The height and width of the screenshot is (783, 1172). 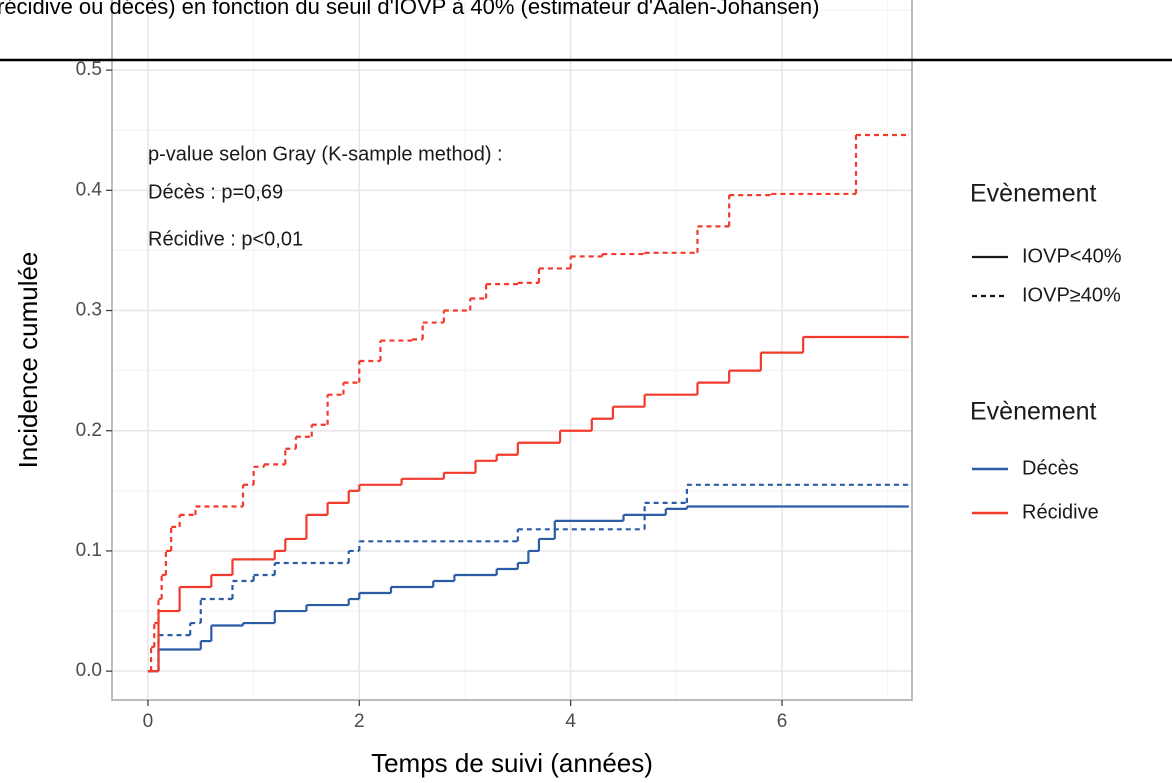 What do you see at coordinates (89, 430) in the screenshot?
I see `y-tick-label: 0.2` at bounding box center [89, 430].